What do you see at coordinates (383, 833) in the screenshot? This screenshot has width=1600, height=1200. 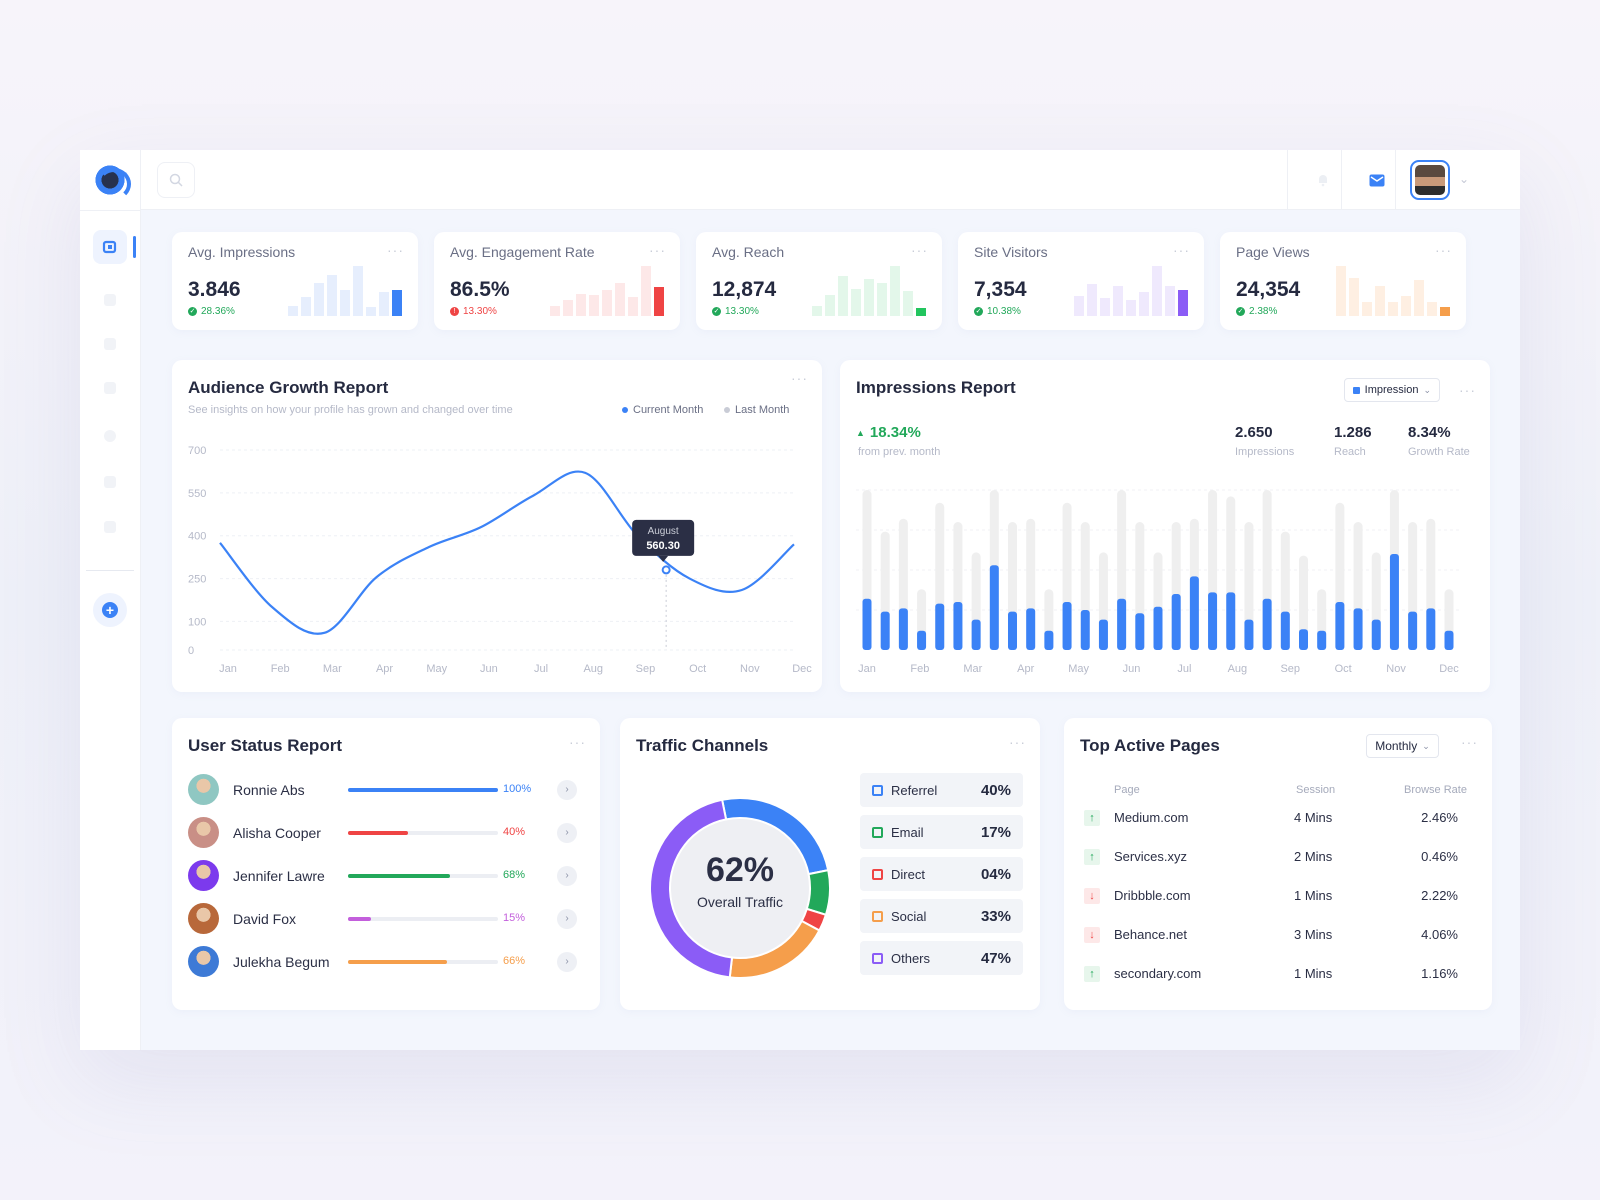 I see `user-row: Alisha Cooper 40% ›` at bounding box center [383, 833].